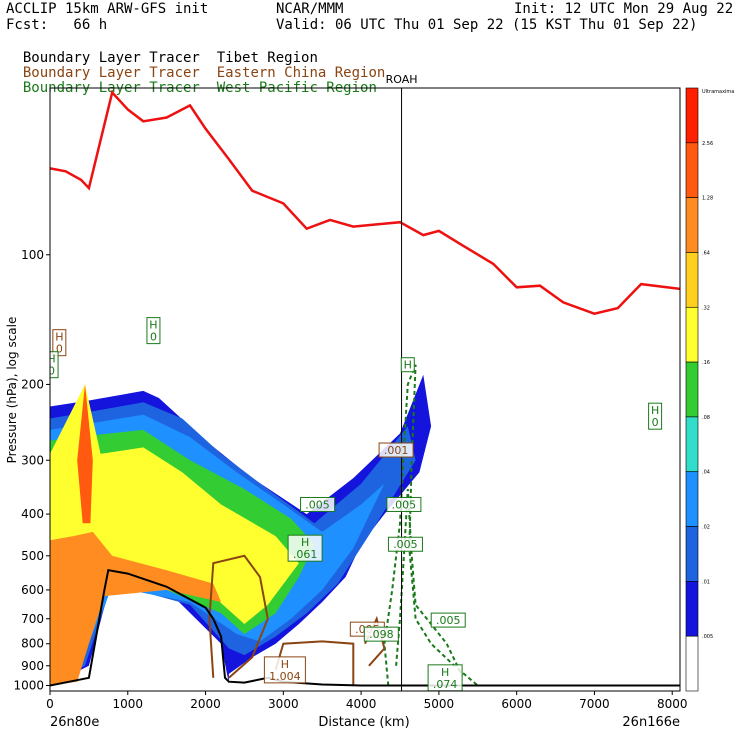  What do you see at coordinates (32, 556) in the screenshot?
I see `y-tick-label: 500` at bounding box center [32, 556].